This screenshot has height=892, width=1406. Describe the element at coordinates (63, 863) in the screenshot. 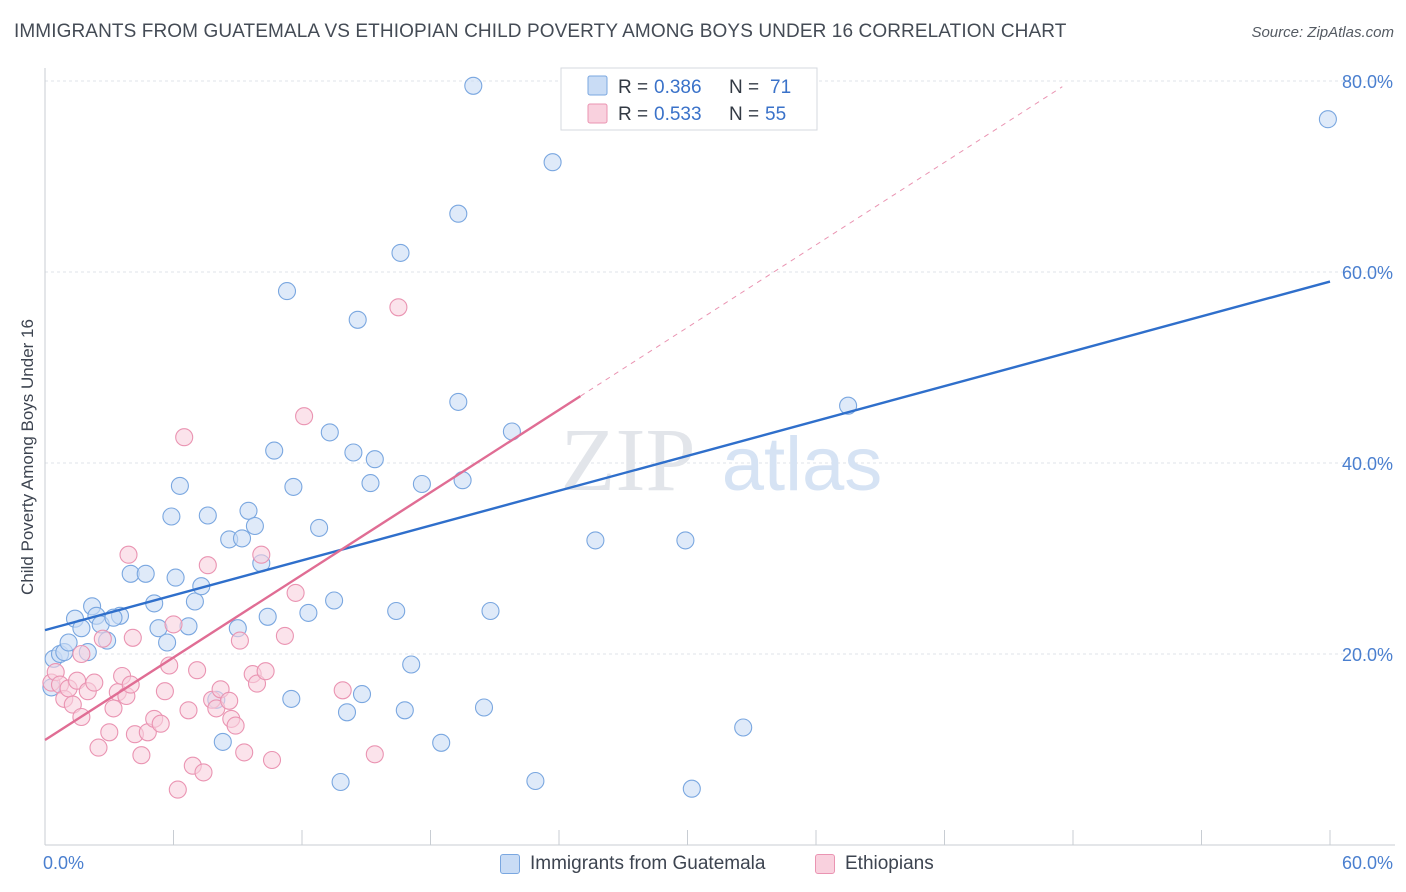

I see `x-tick-label: 0.0%` at that location.